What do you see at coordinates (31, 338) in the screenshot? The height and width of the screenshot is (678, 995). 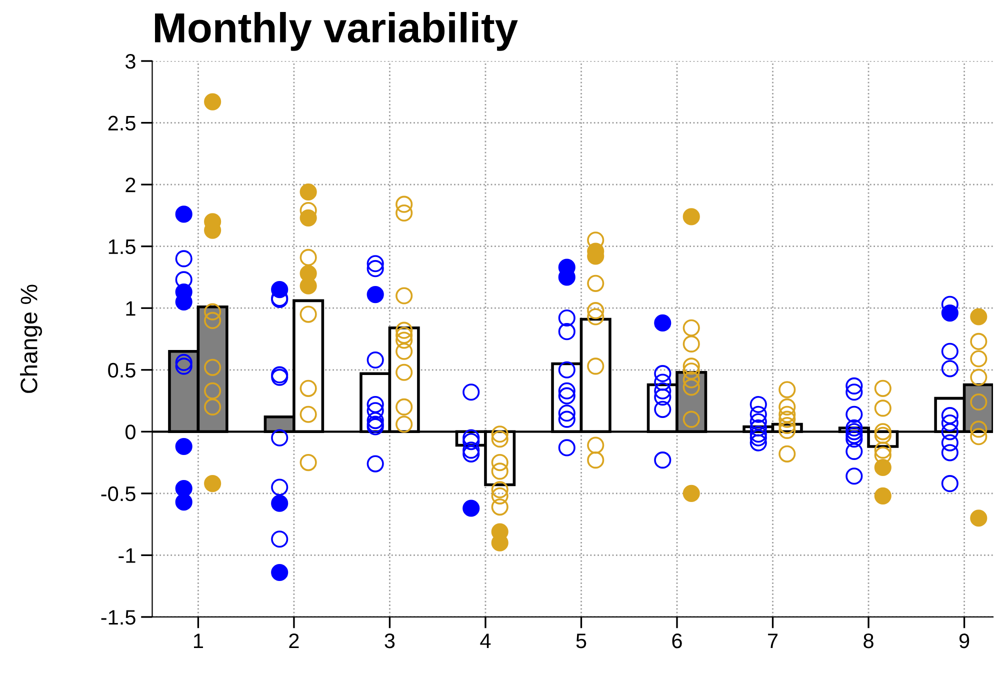 I see `y-axis-title: Change %` at bounding box center [31, 338].